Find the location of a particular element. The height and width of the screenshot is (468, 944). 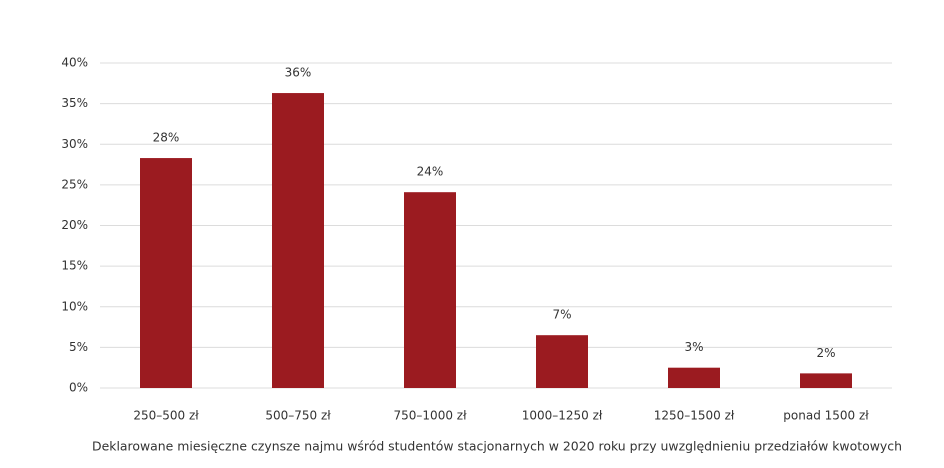

y-tick-label: 0% is located at coordinates (78, 388).